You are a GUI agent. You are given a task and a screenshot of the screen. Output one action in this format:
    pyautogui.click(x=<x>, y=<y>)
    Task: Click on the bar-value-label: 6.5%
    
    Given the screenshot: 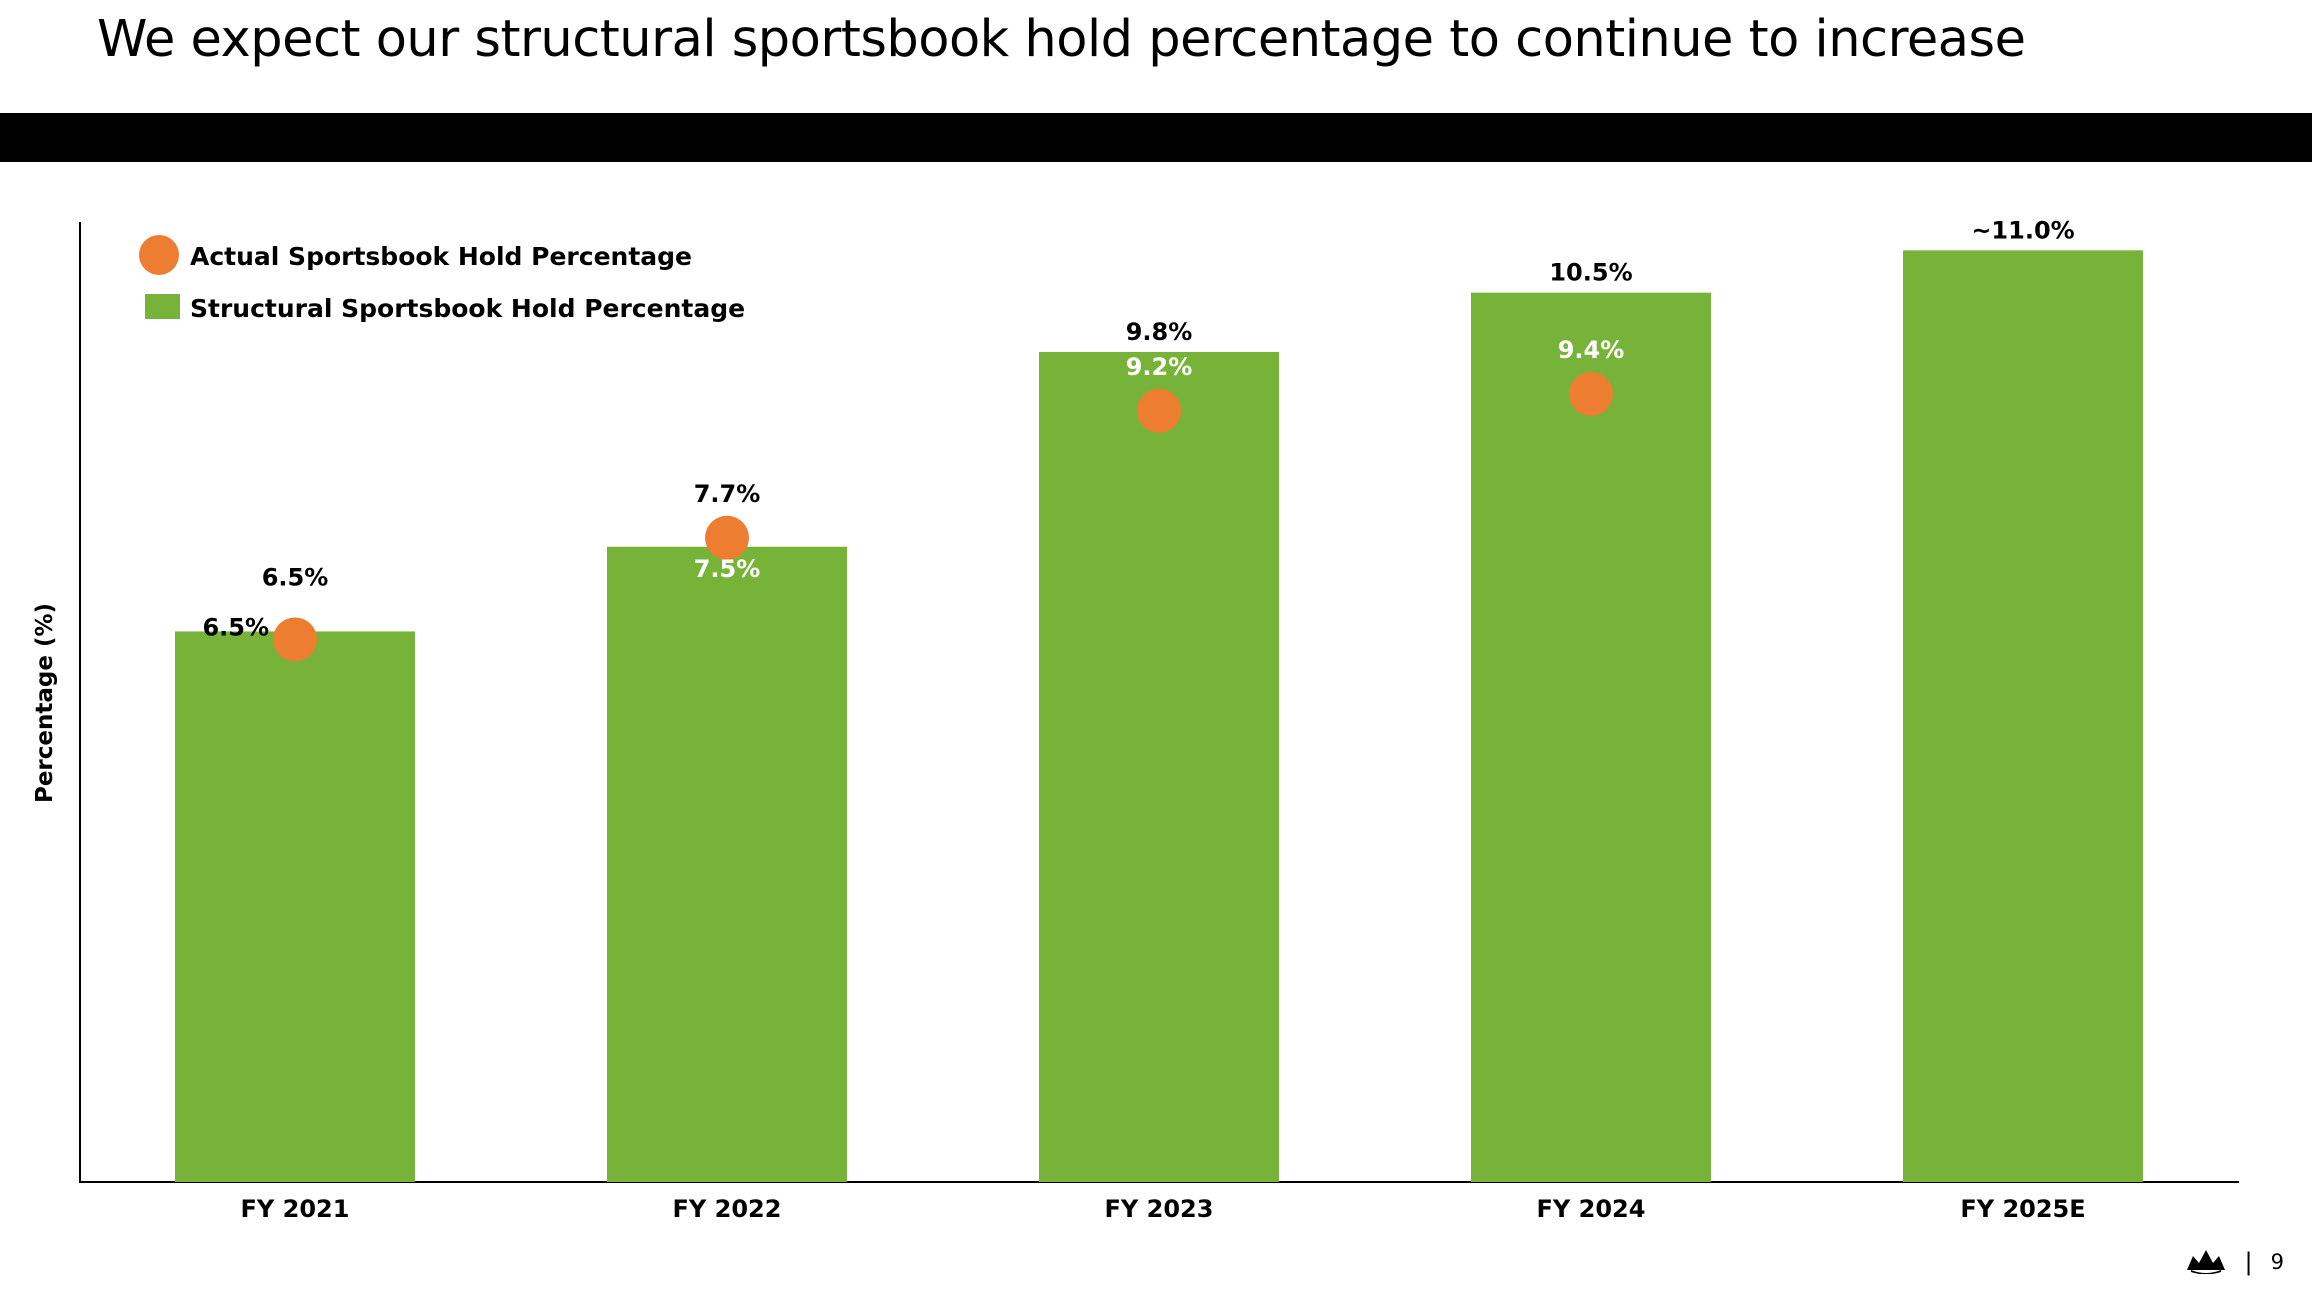 What is the action you would take?
    pyautogui.click(x=295, y=577)
    